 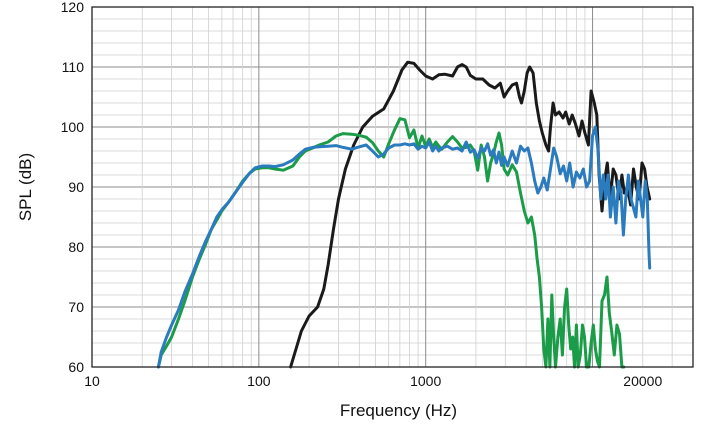 I want to click on y-axis-ticks: 60 70 80 90 100 110 120, so click(x=73, y=187).